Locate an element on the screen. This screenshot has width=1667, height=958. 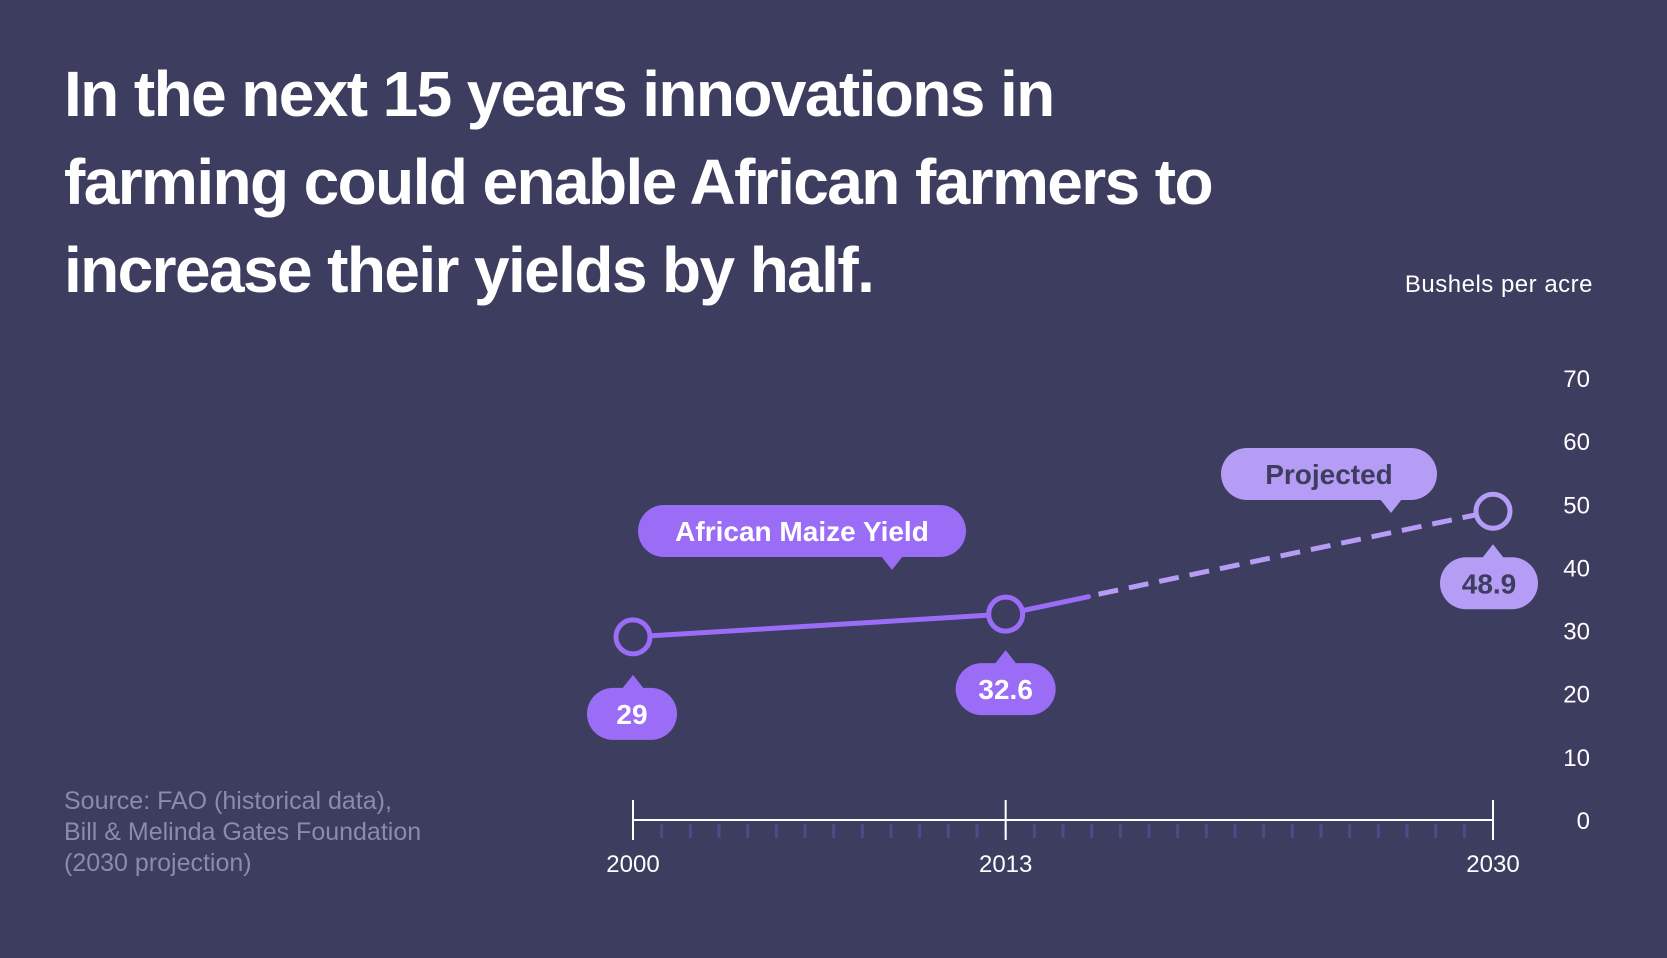
data-label-2013-tail is located at coordinates (1005, 657).